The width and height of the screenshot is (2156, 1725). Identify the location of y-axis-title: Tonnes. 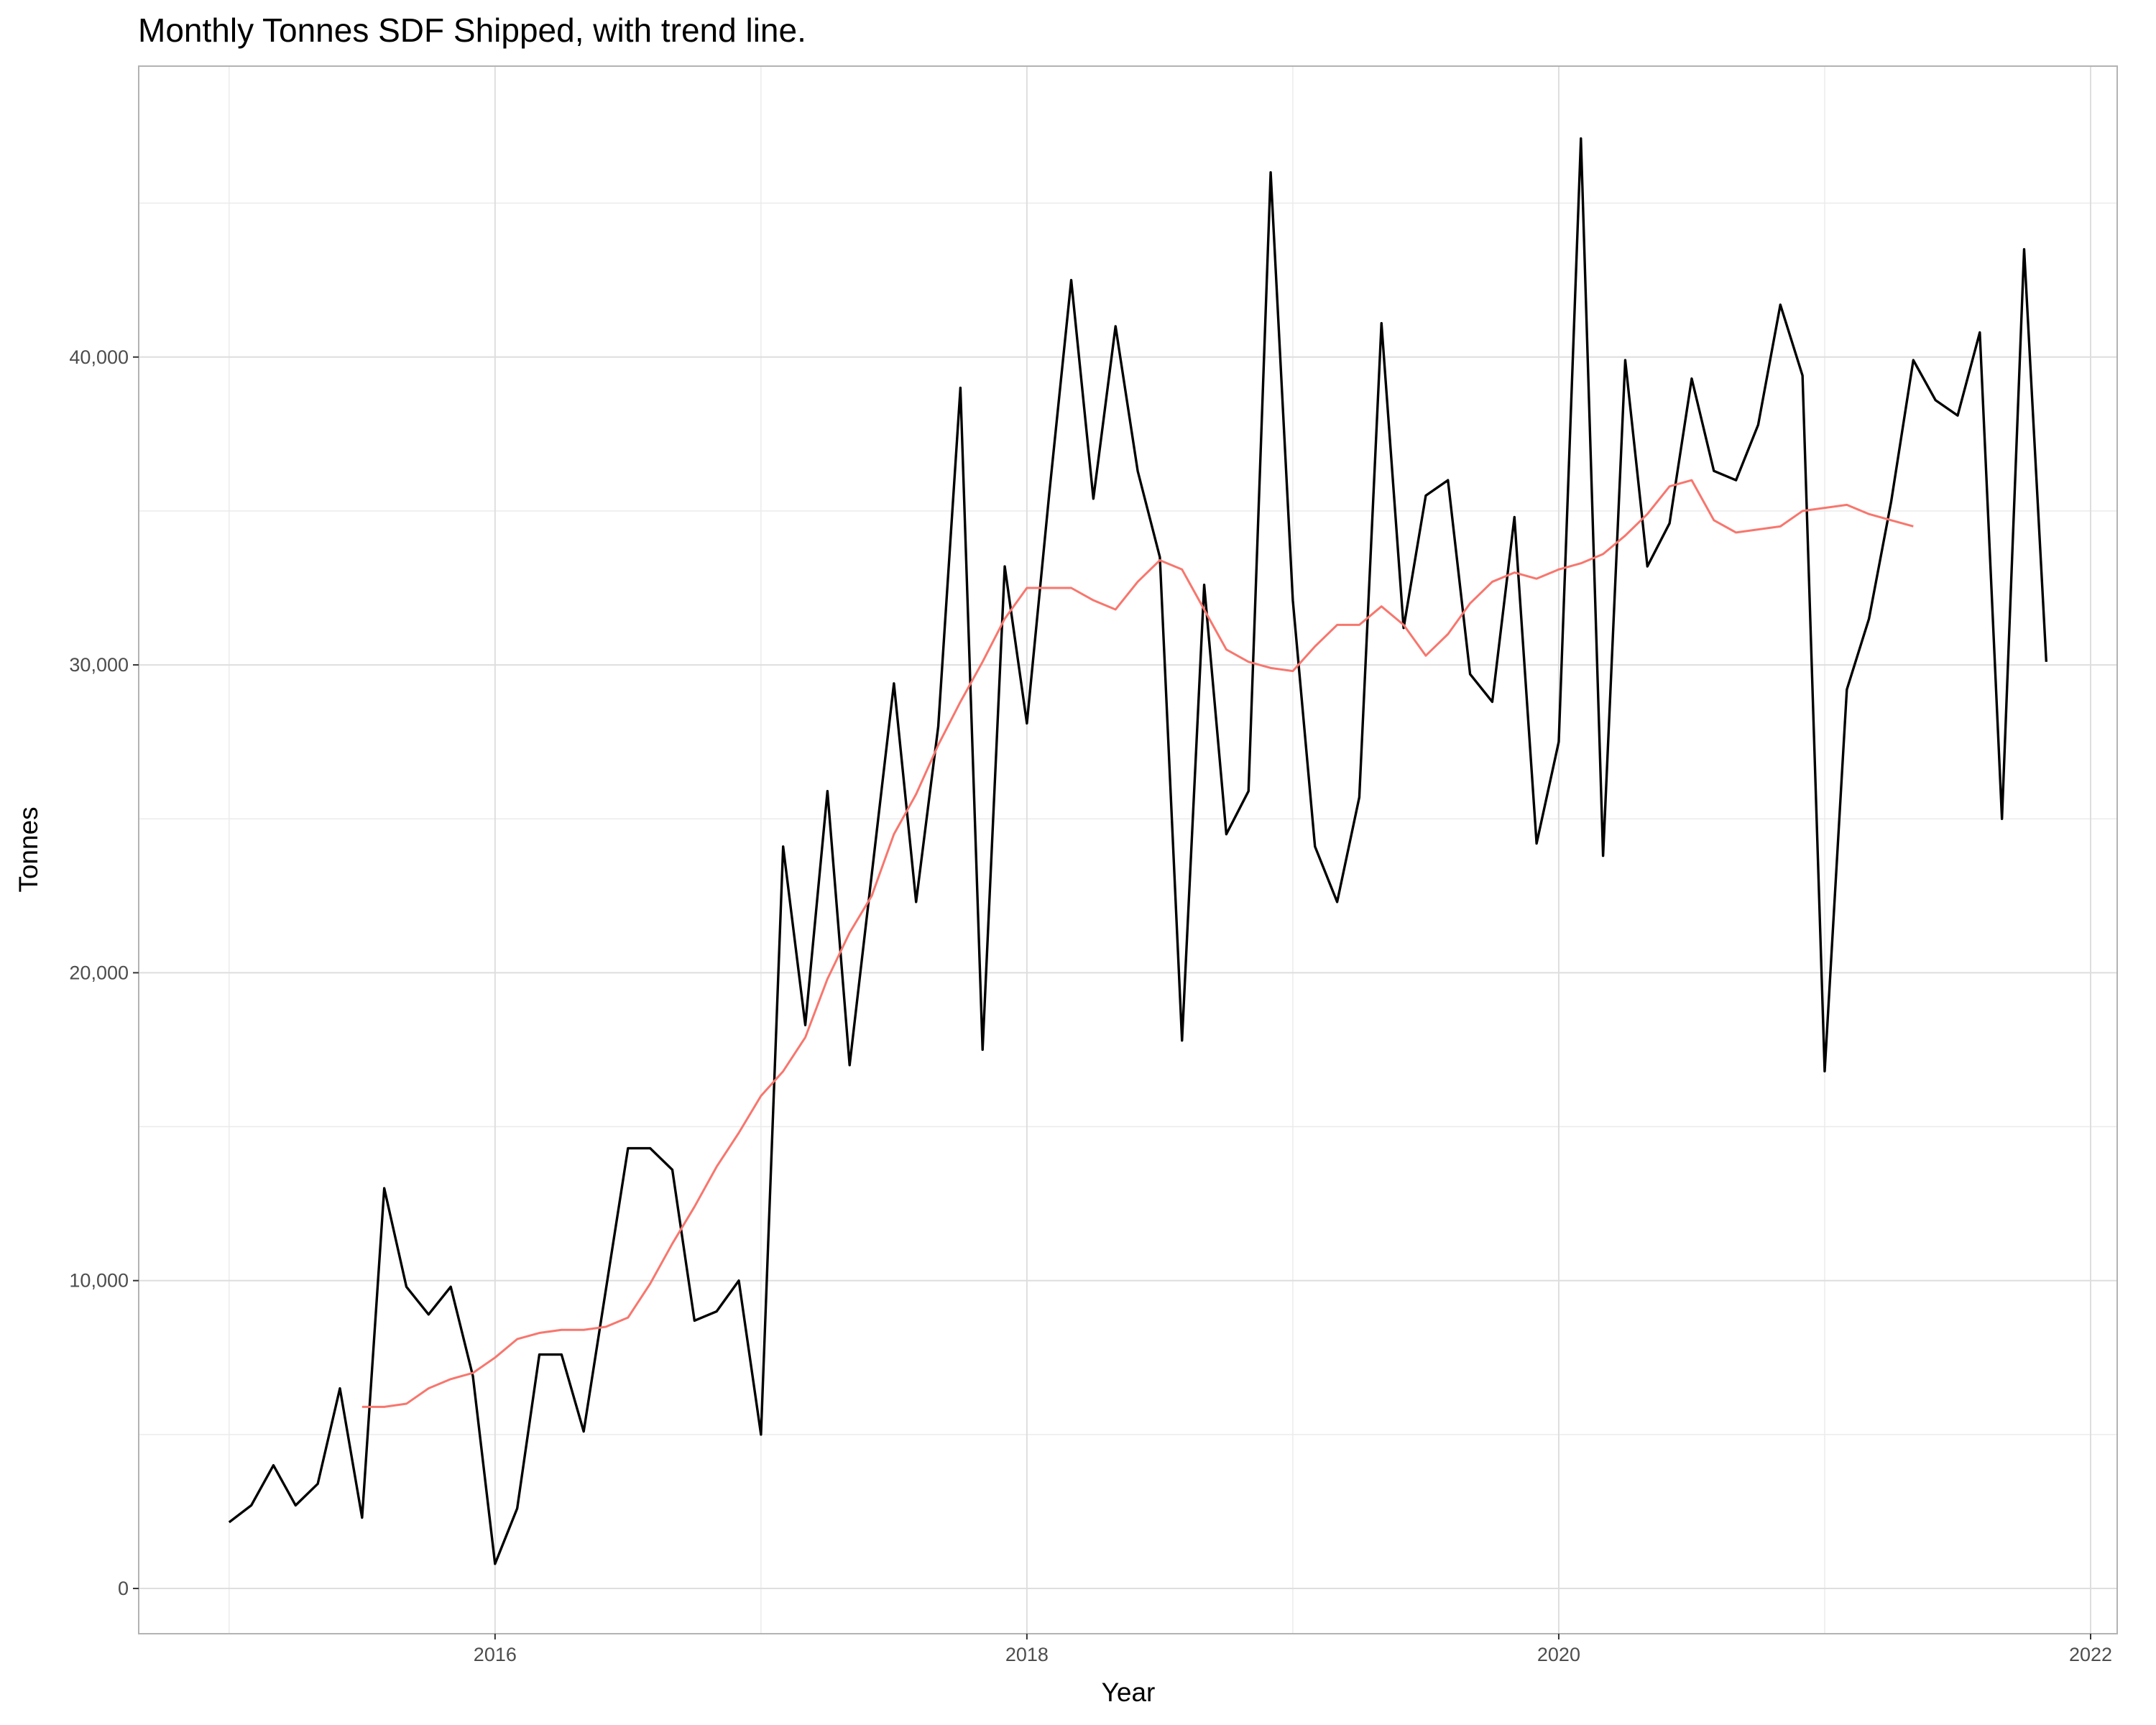
(28, 849).